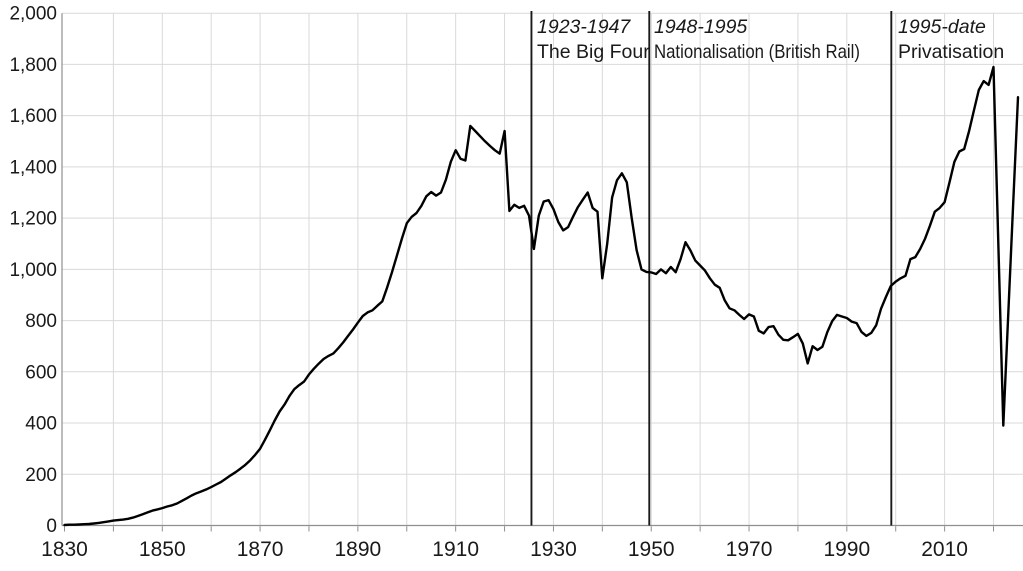 Image resolution: width=1023 pixels, height=571 pixels. What do you see at coordinates (162, 549) in the screenshot?
I see `x-tick-label: 1850` at bounding box center [162, 549].